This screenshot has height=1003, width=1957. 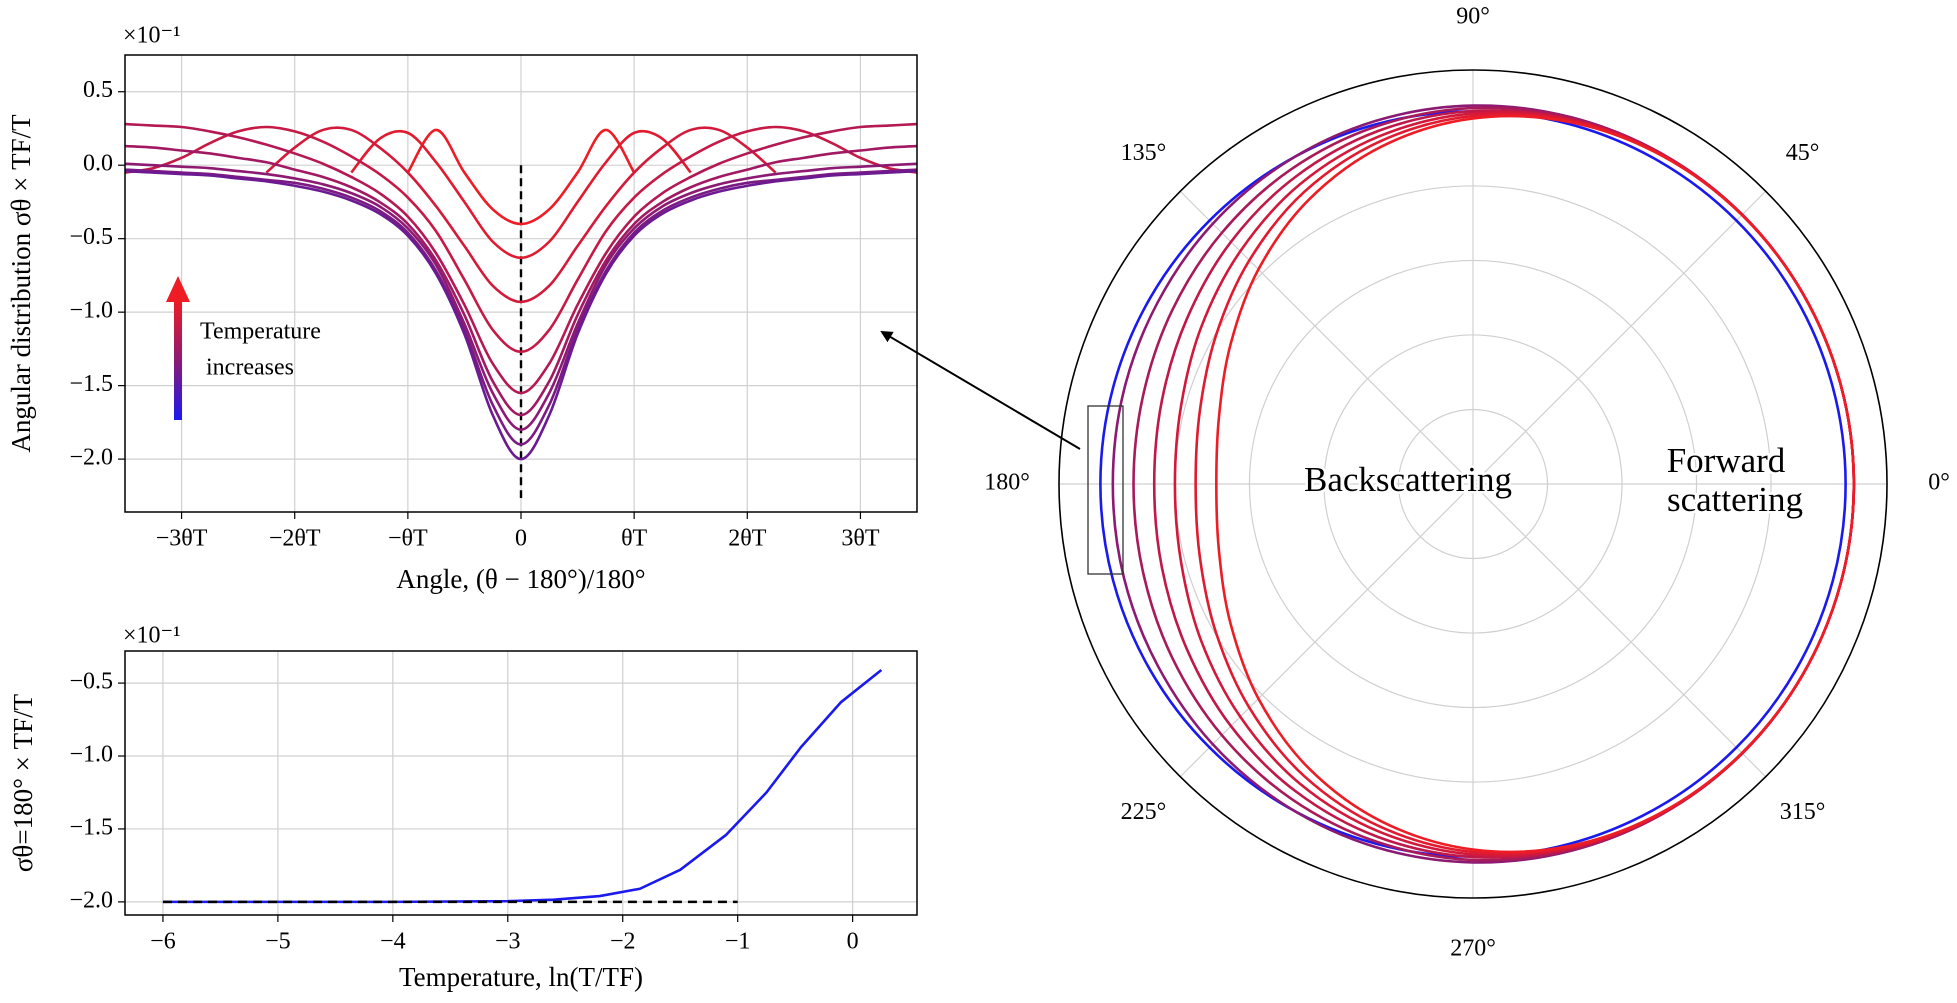 What do you see at coordinates (1803, 812) in the screenshot?
I see `angle-tick-label: 315°` at bounding box center [1803, 812].